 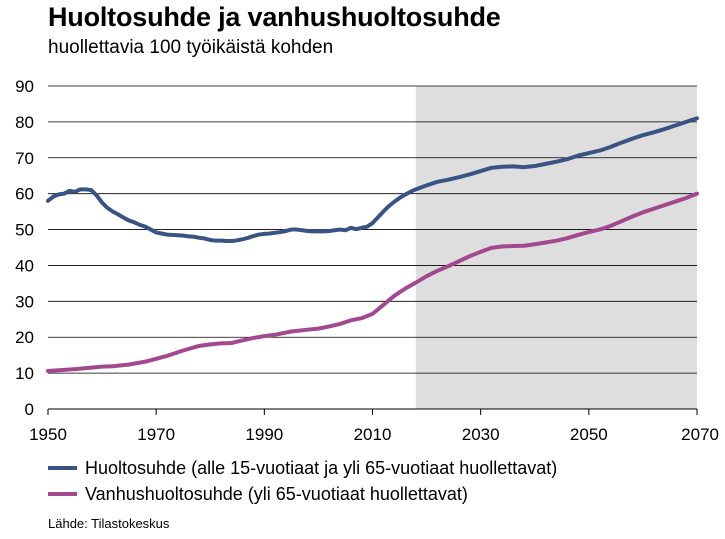 What do you see at coordinates (24, 301) in the screenshot?
I see `y-tick-label-30: 30` at bounding box center [24, 301].